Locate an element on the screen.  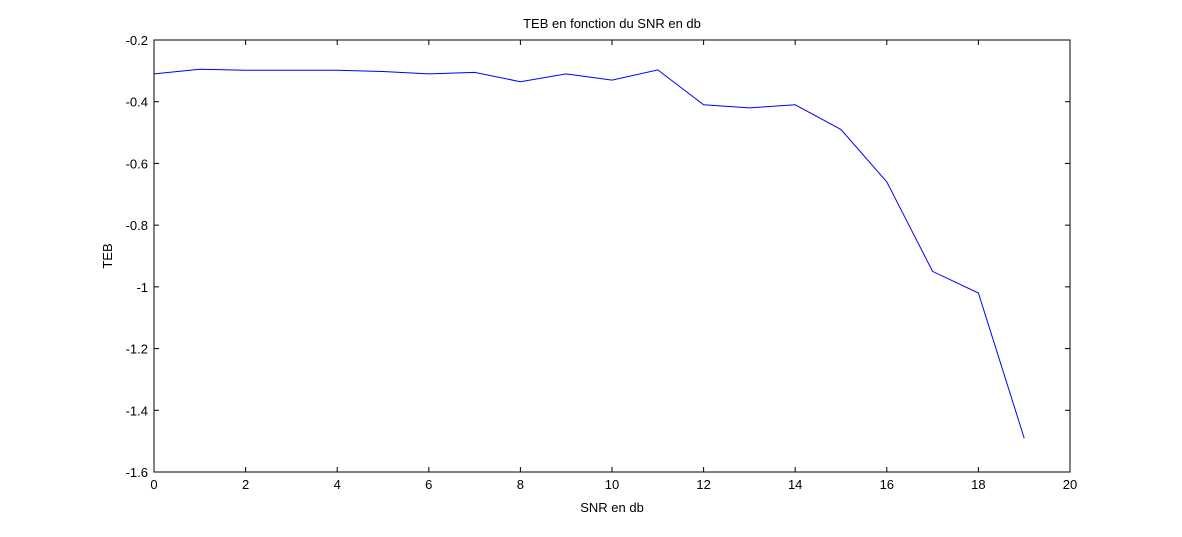
x-tick-label: 8 is located at coordinates (520, 484).